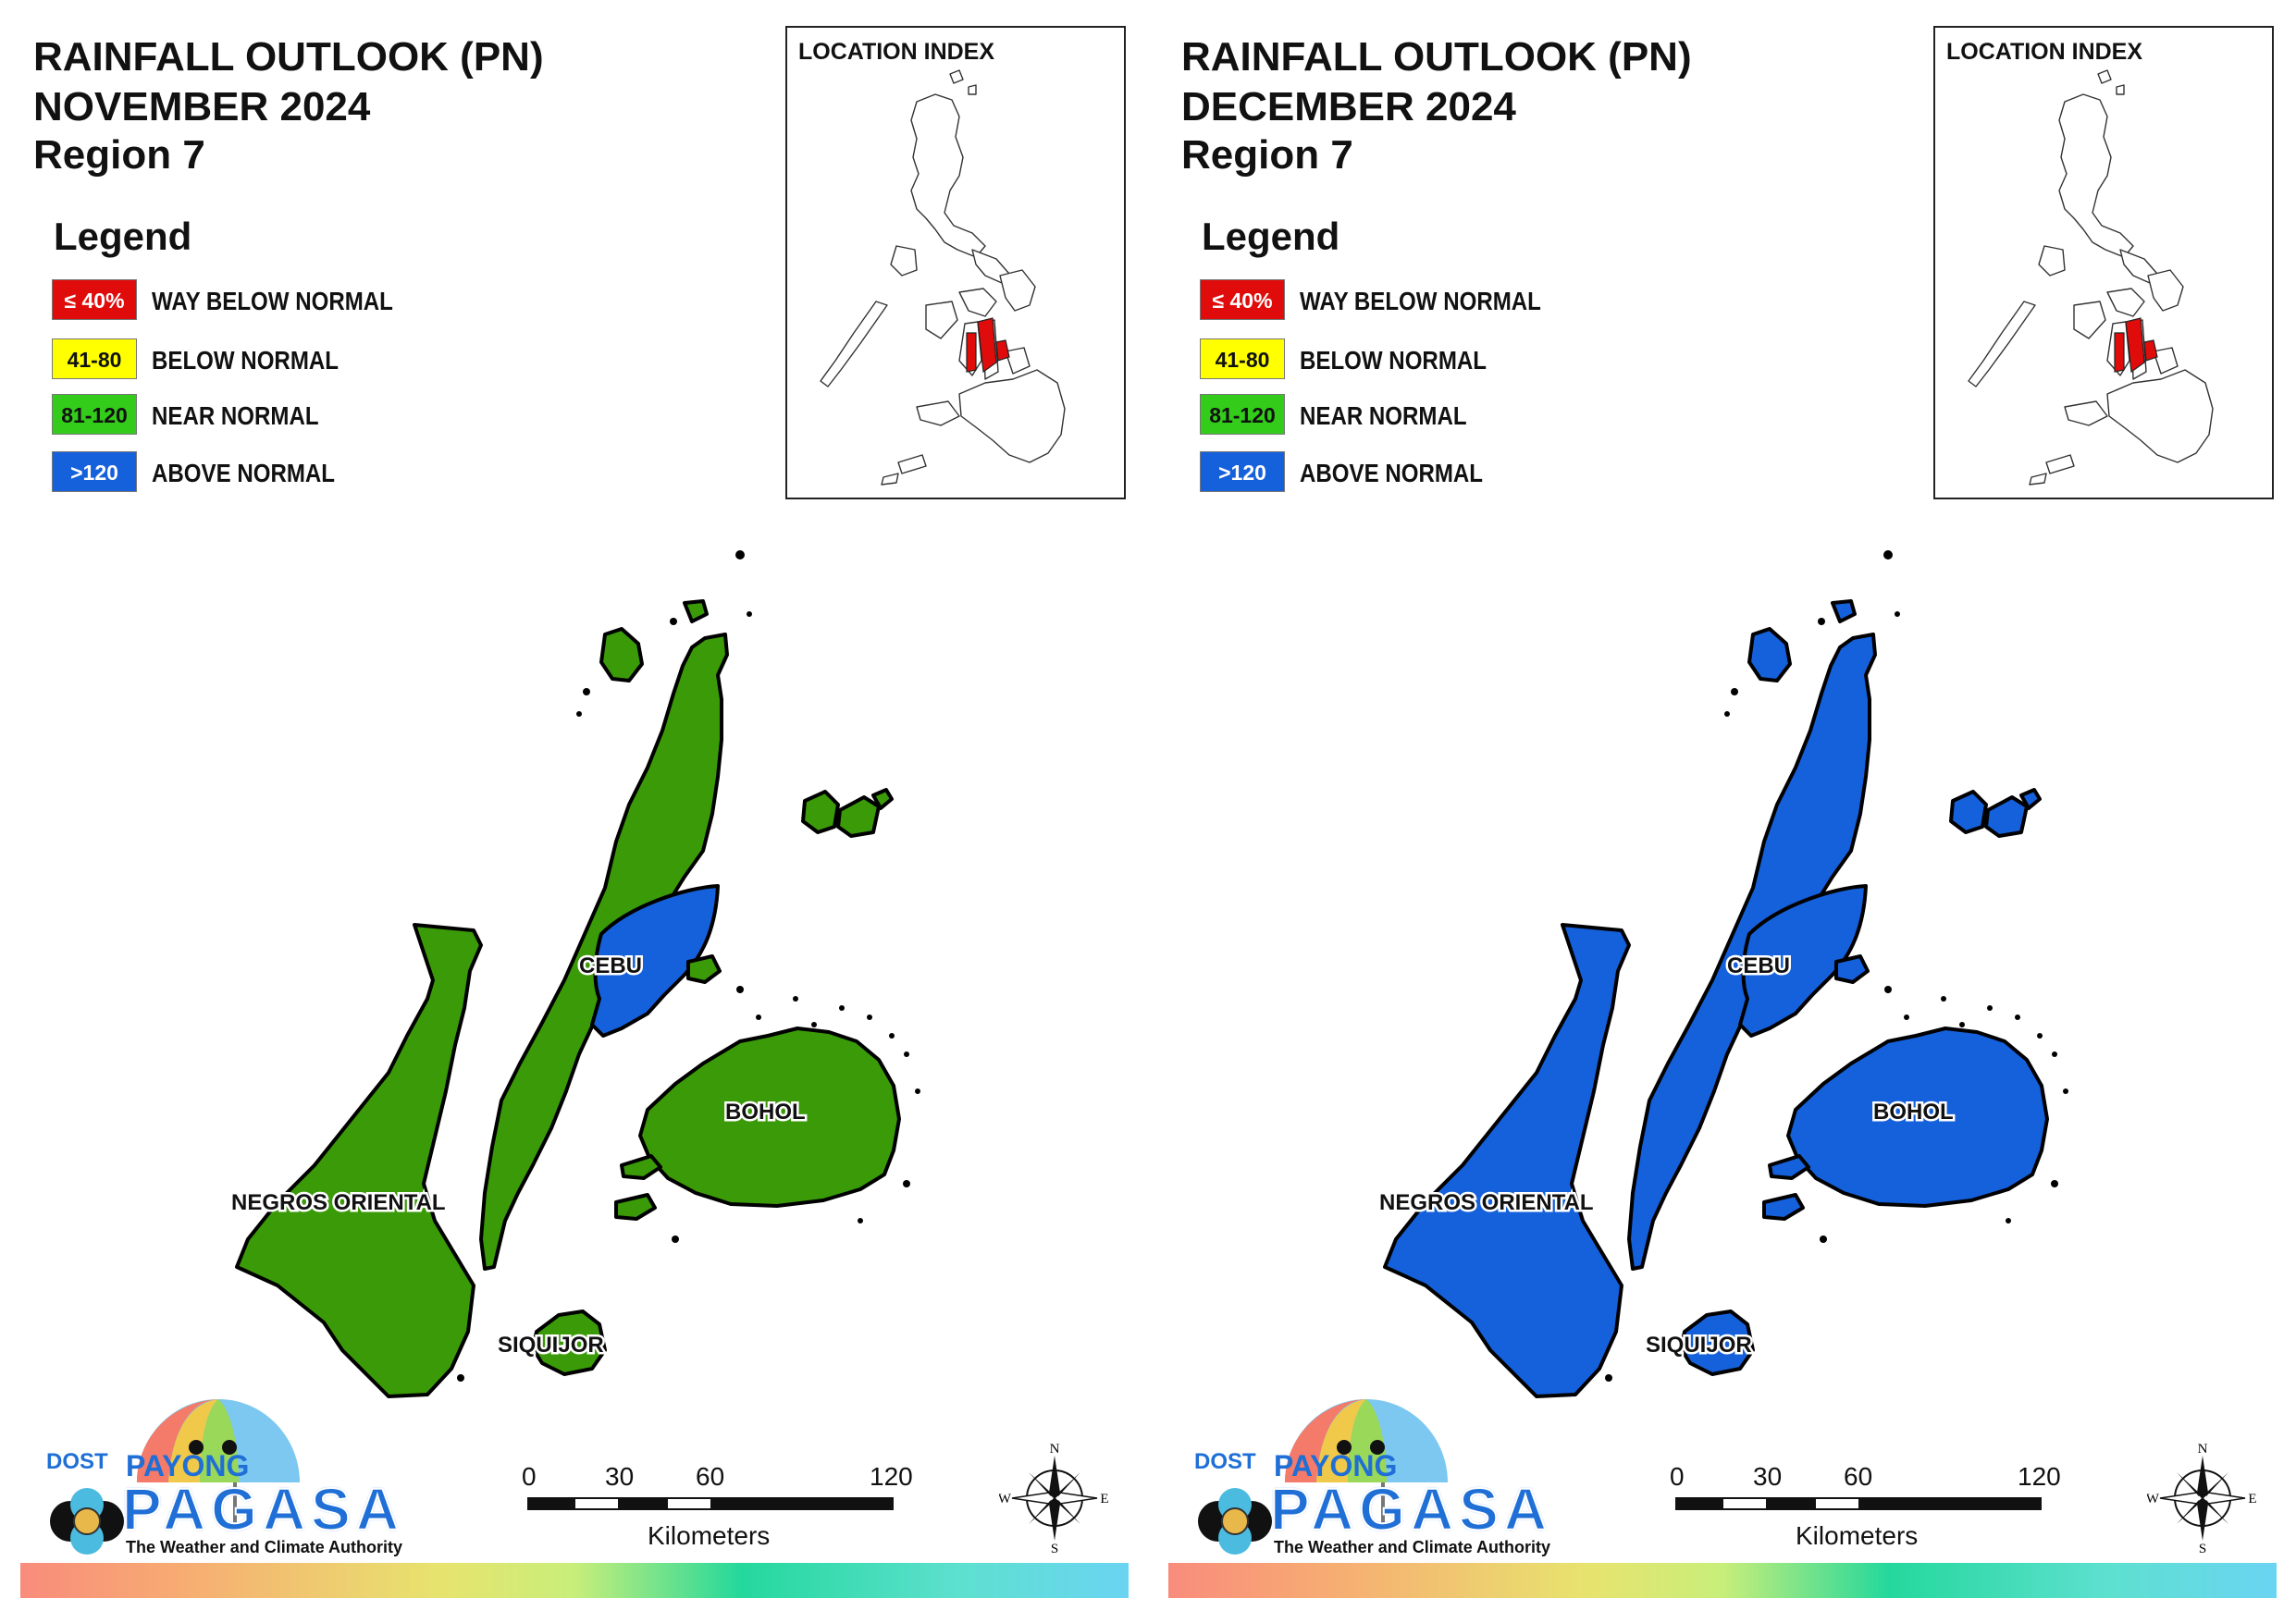  I want to click on compass-n: N, so click(1055, 1450).